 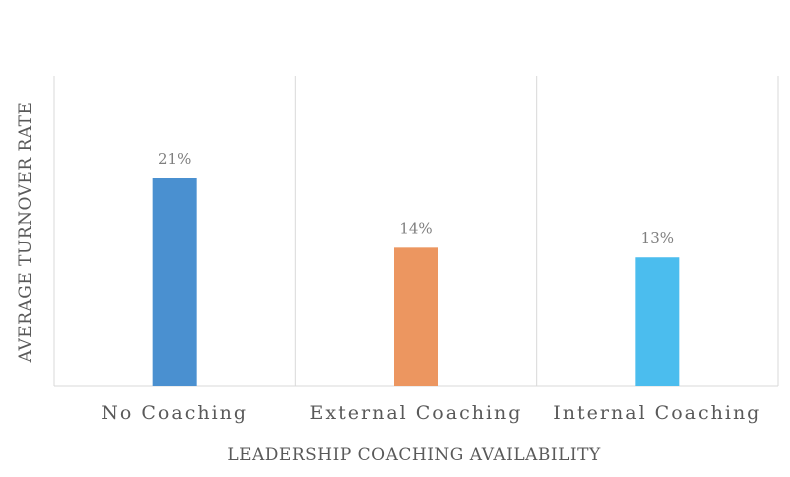 What do you see at coordinates (174, 282) in the screenshot?
I see `bar-no-coaching` at bounding box center [174, 282].